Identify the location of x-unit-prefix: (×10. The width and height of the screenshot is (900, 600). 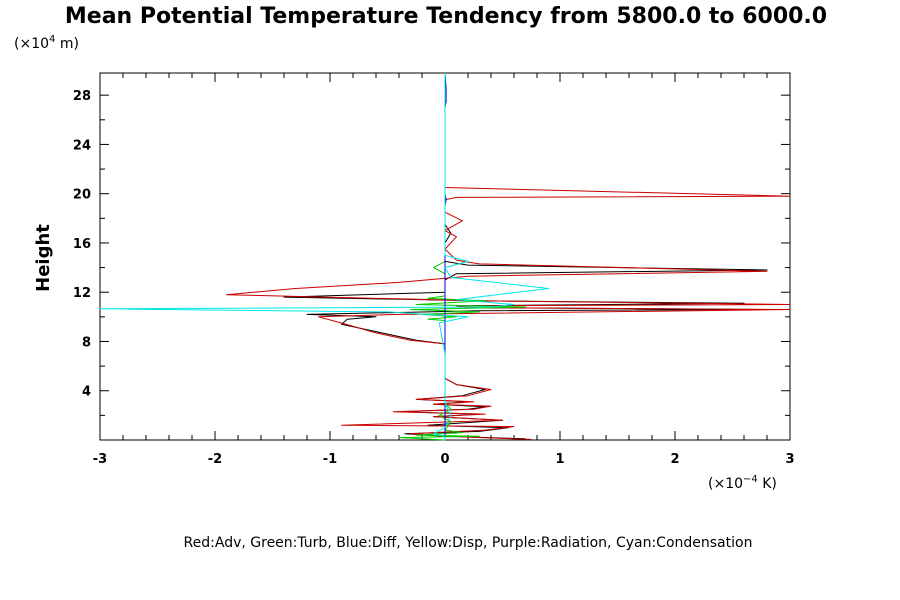
(725, 484).